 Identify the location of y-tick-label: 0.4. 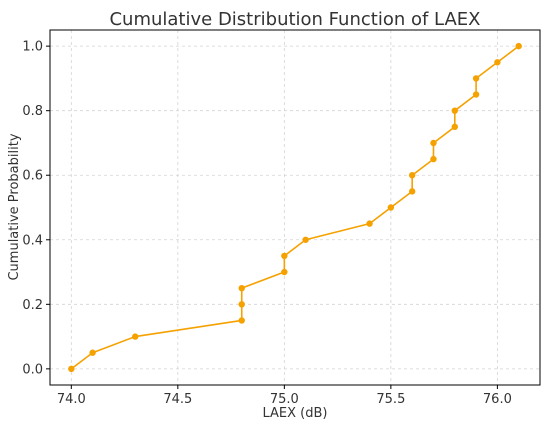
(32, 240).